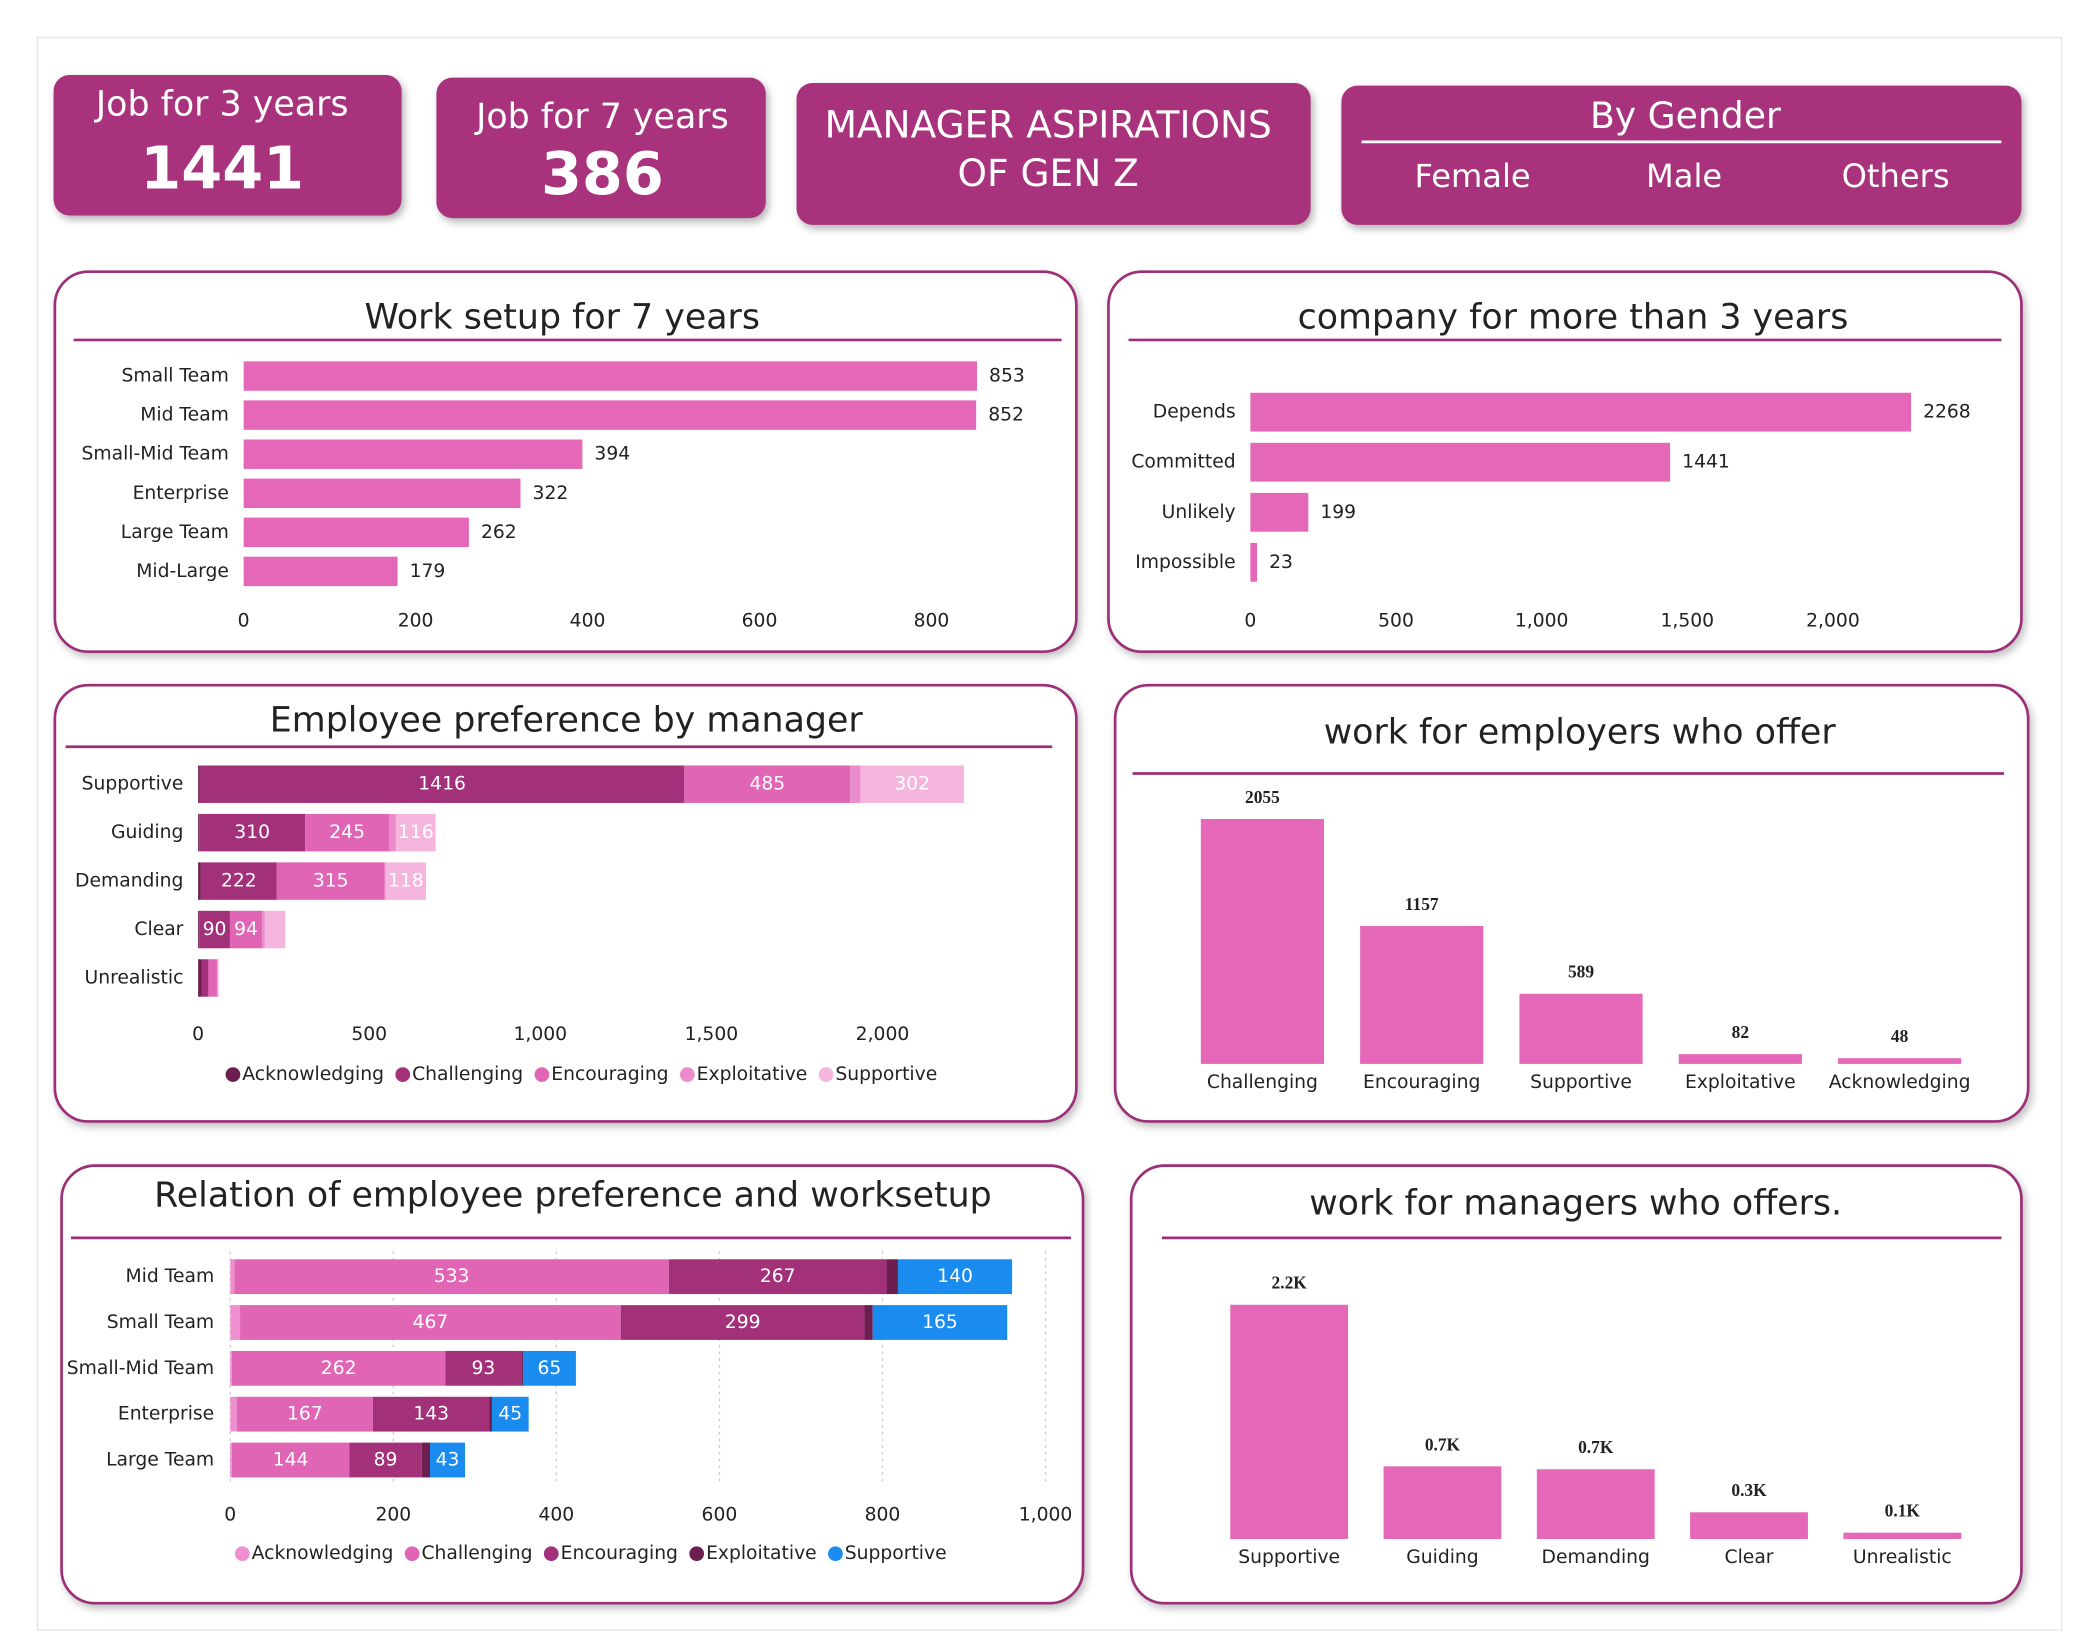 The width and height of the screenshot is (2075, 1638). I want to click on category-label: Small Team, so click(160, 1322).